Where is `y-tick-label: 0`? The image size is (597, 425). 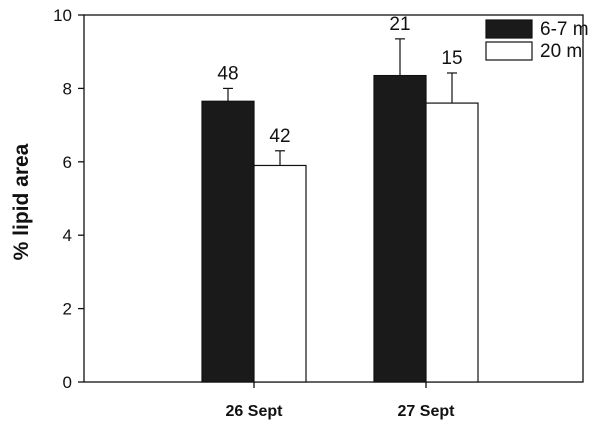
y-tick-label: 0 is located at coordinates (67, 382).